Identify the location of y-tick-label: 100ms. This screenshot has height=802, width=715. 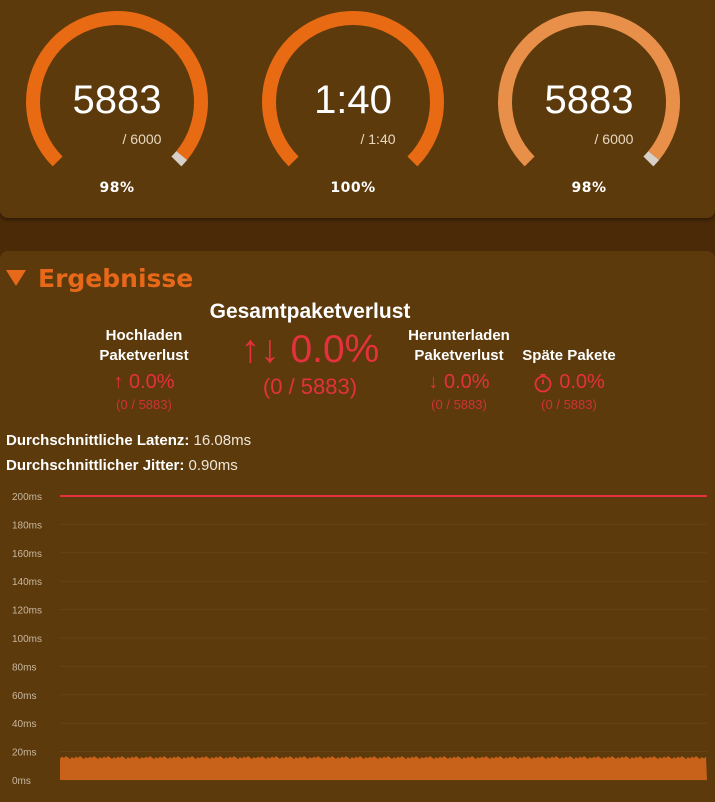
(27, 639).